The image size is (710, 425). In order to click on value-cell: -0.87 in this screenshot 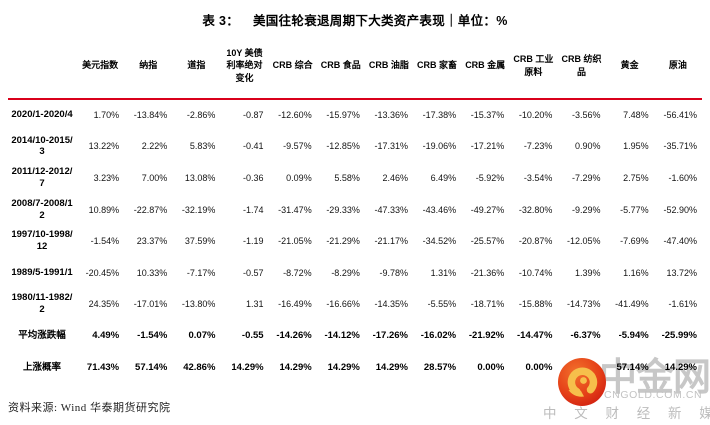, I will do `click(253, 115)`.